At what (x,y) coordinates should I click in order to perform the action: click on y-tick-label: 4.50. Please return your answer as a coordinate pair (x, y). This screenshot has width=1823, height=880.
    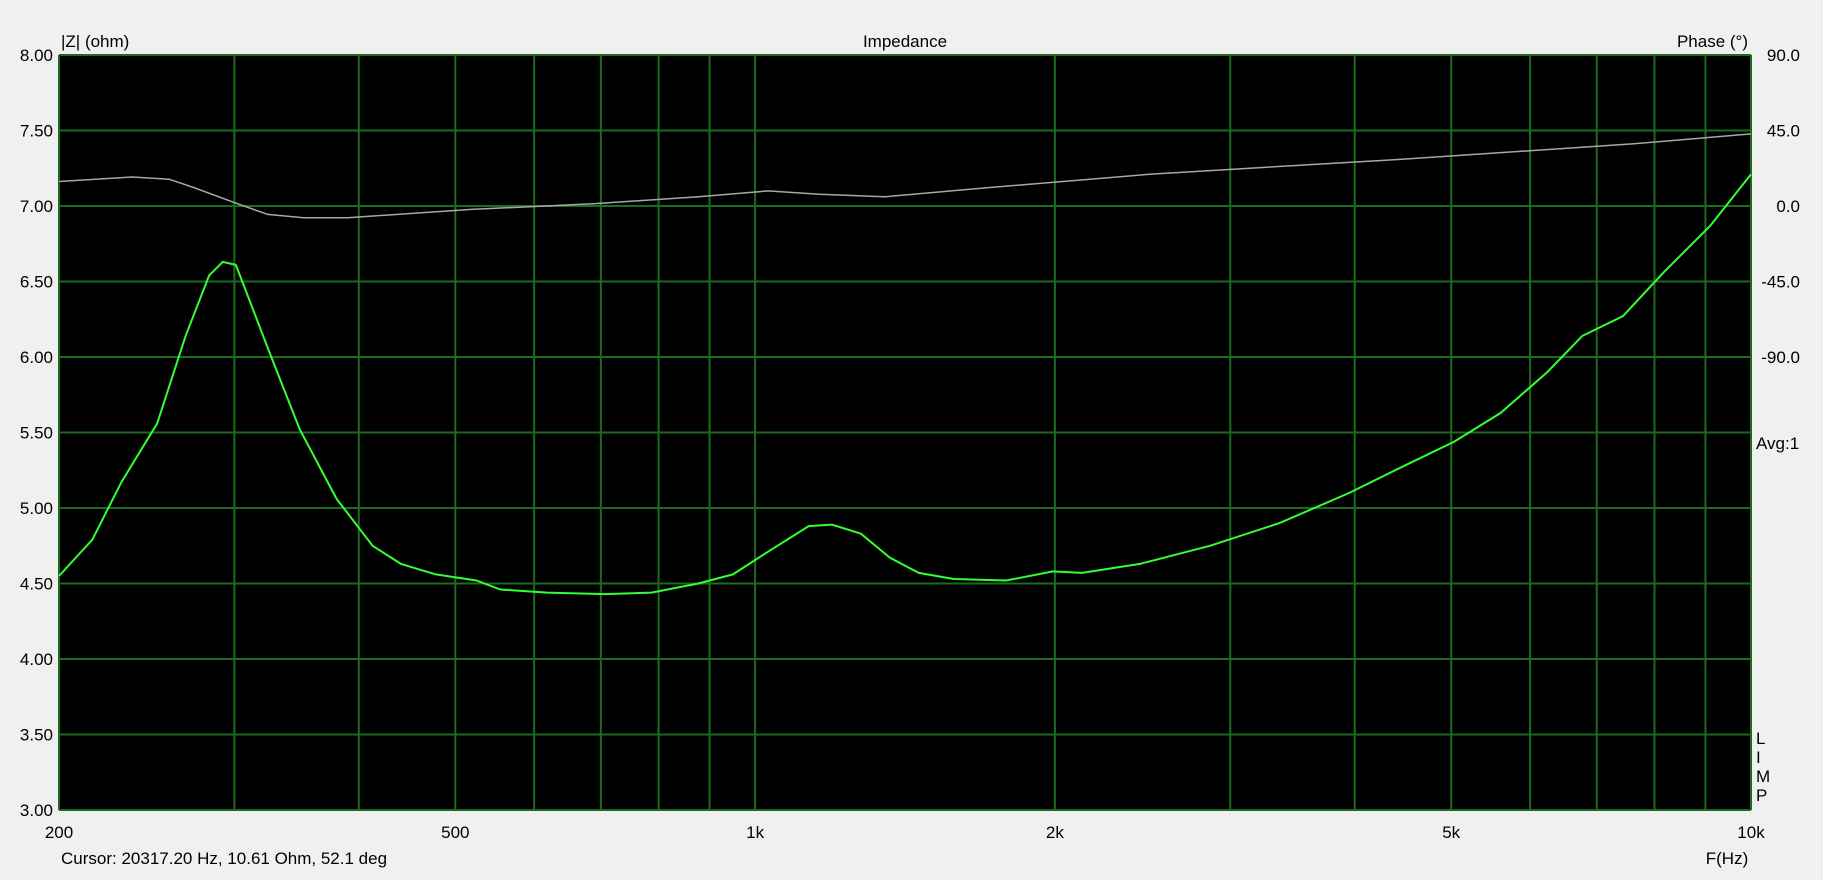
    Looking at the image, I should click on (36, 584).